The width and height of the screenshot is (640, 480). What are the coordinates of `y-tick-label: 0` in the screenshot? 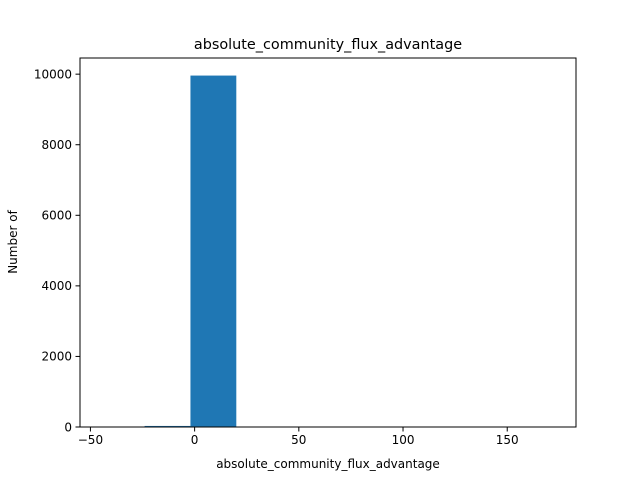 It's located at (68, 427).